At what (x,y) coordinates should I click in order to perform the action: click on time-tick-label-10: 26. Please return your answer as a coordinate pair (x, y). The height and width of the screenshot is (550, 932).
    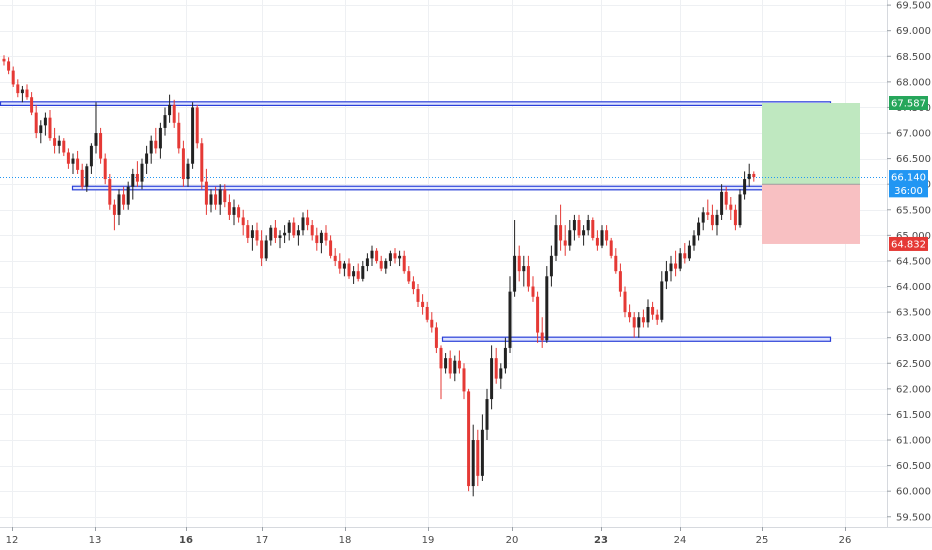
    Looking at the image, I should click on (845, 540).